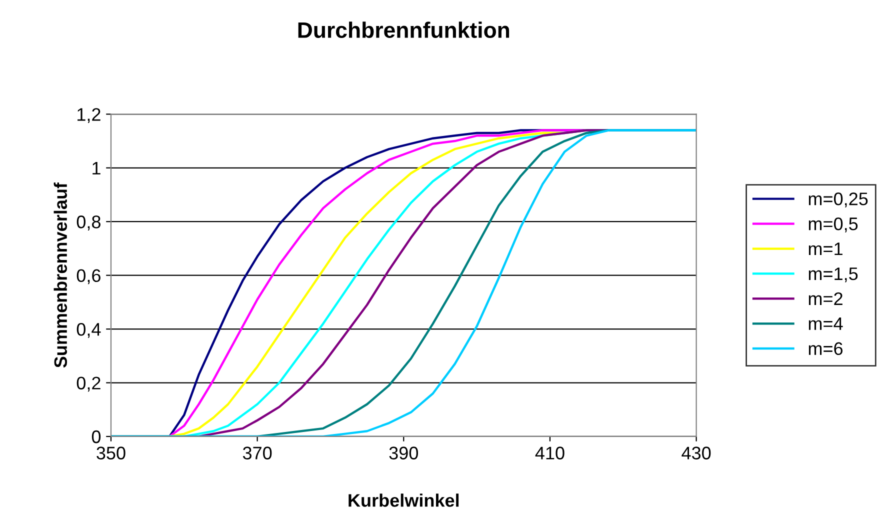  Describe the element at coordinates (549, 453) in the screenshot. I see `x-tick-label: 410` at that location.